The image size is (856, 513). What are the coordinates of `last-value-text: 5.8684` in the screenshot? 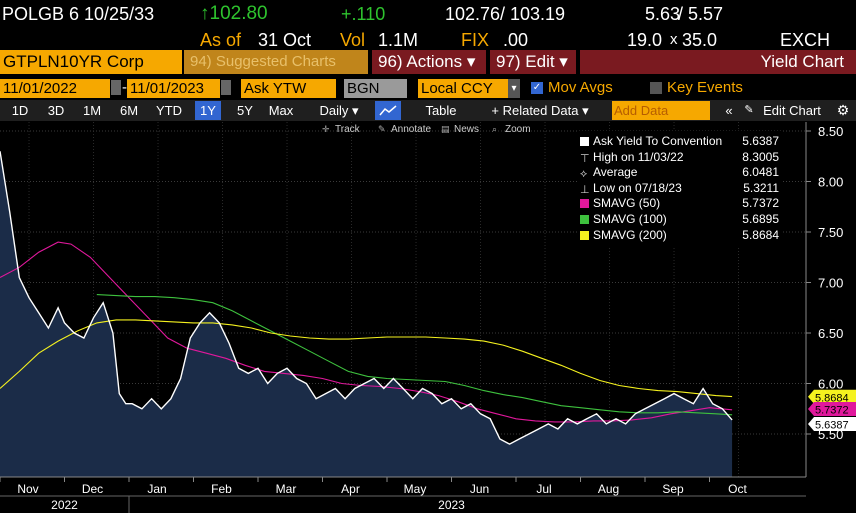 It's located at (832, 398).